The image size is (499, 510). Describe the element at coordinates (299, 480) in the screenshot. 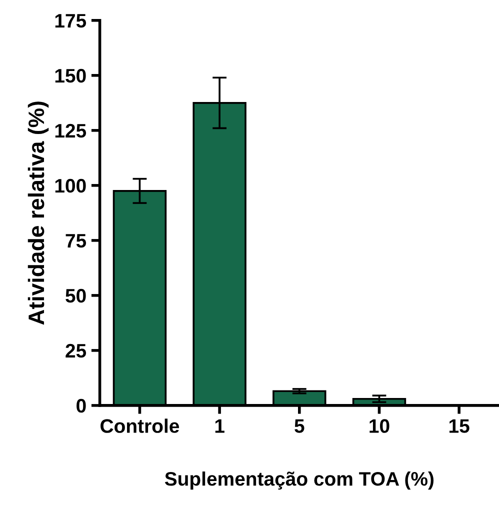

I see `x-axis-title: Suplementação com TOA (%)` at that location.